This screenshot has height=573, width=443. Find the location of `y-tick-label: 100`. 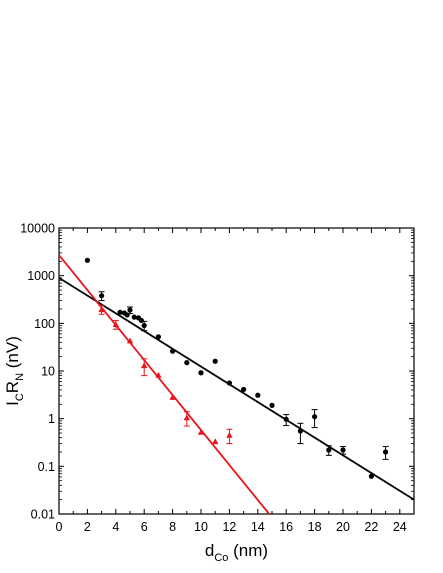

y-tick-label: 100 is located at coordinates (44, 324).